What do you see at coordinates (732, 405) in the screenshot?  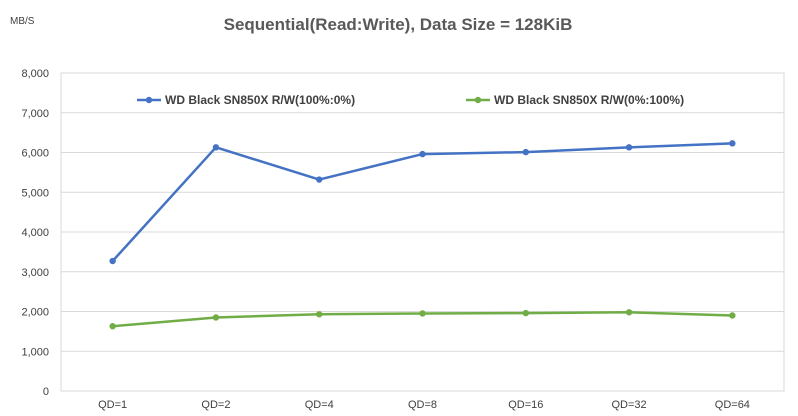 I see `x-tick-label: QD=64` at bounding box center [732, 405].